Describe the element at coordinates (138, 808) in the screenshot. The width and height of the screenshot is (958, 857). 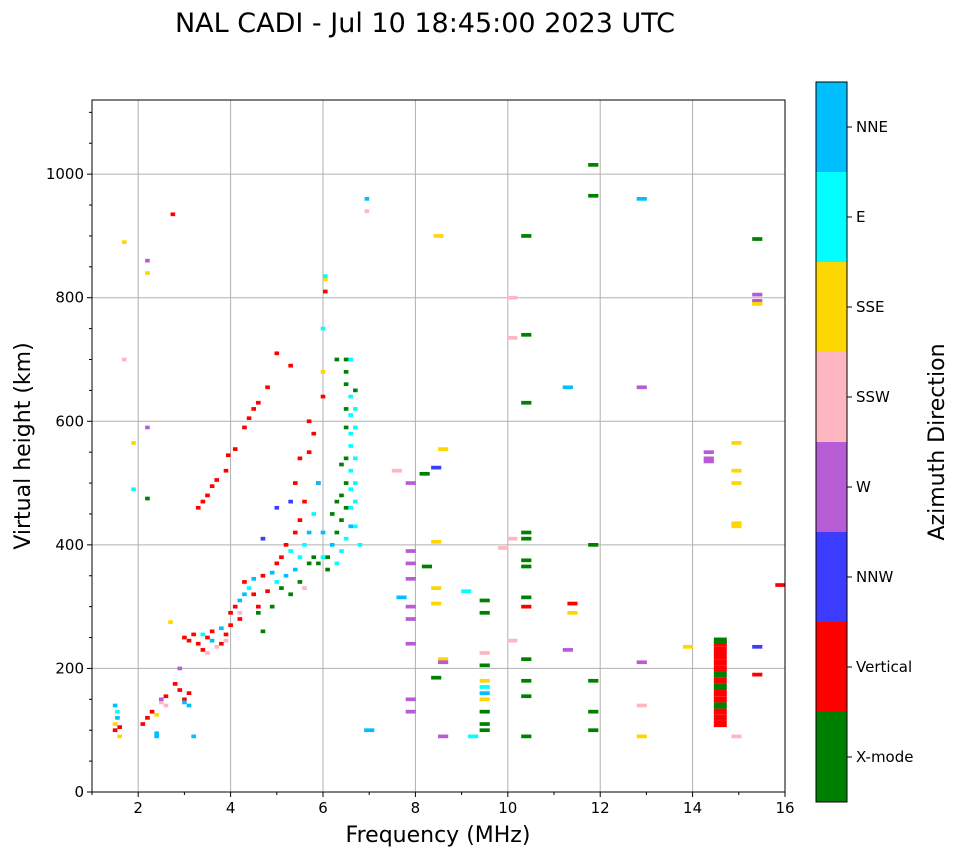
I see `x-tick-label: 2` at that location.